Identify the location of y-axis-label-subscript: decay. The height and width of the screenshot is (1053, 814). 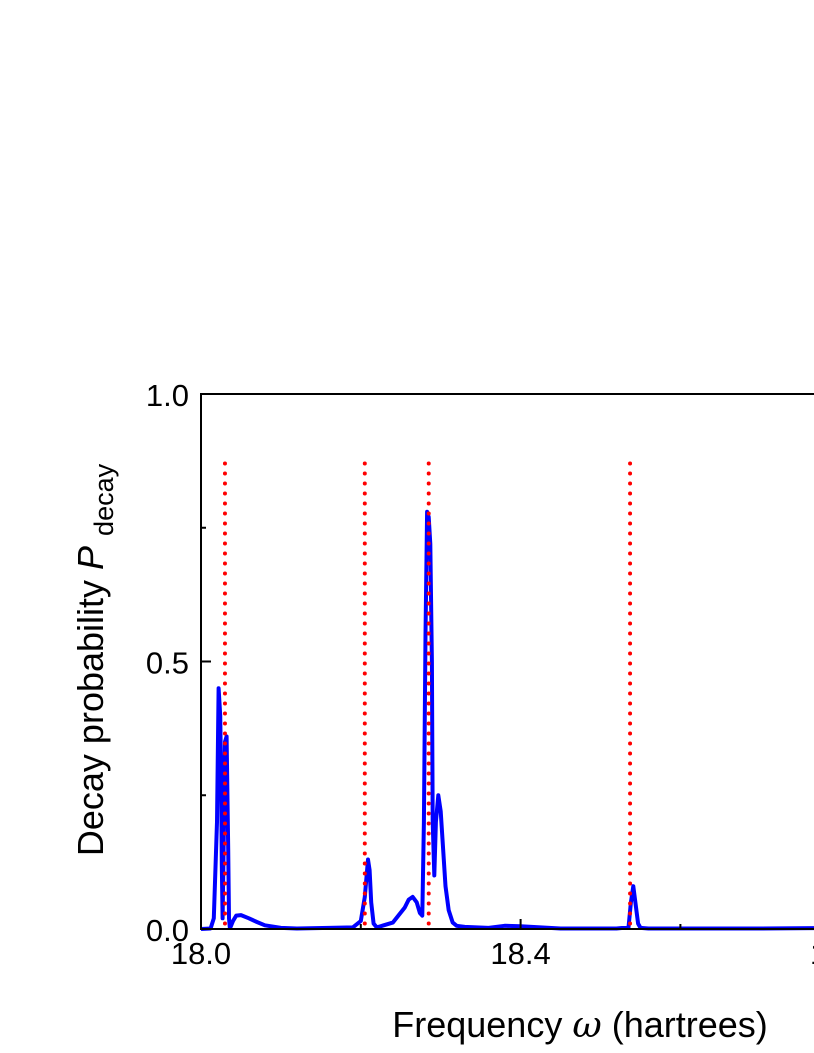
(104, 499).